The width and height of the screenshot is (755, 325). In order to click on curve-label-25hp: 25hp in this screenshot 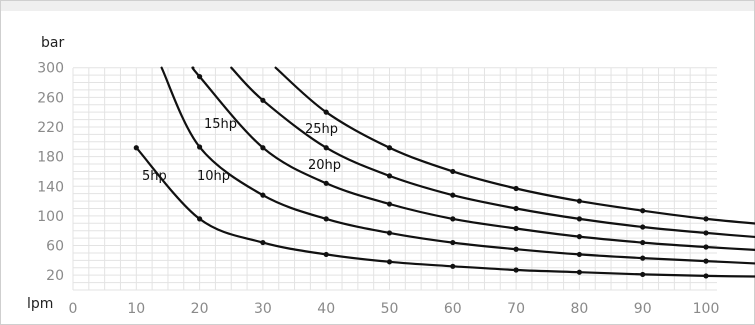, I will do `click(321, 129)`.